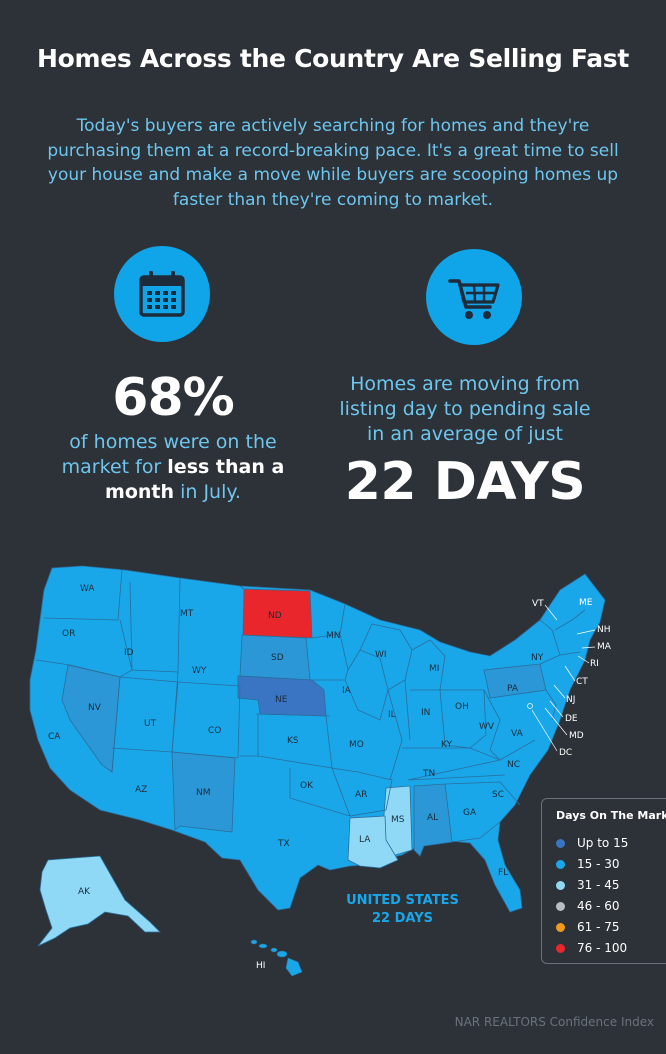  I want to click on label-mo: MO, so click(356, 745).